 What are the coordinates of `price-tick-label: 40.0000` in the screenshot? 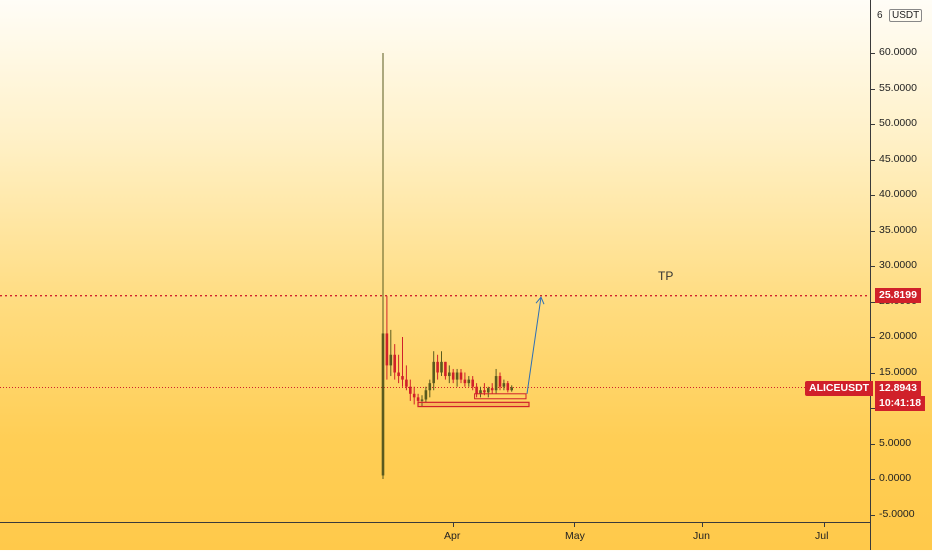 It's located at (898, 194).